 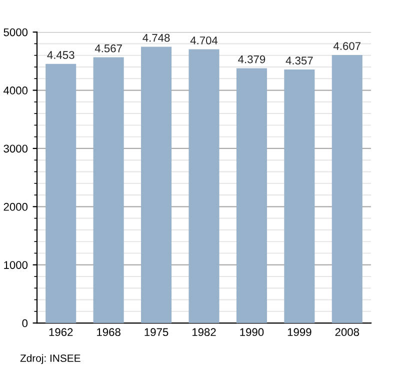 What do you see at coordinates (347, 332) in the screenshot?
I see `x-tick-label: 2008` at bounding box center [347, 332].